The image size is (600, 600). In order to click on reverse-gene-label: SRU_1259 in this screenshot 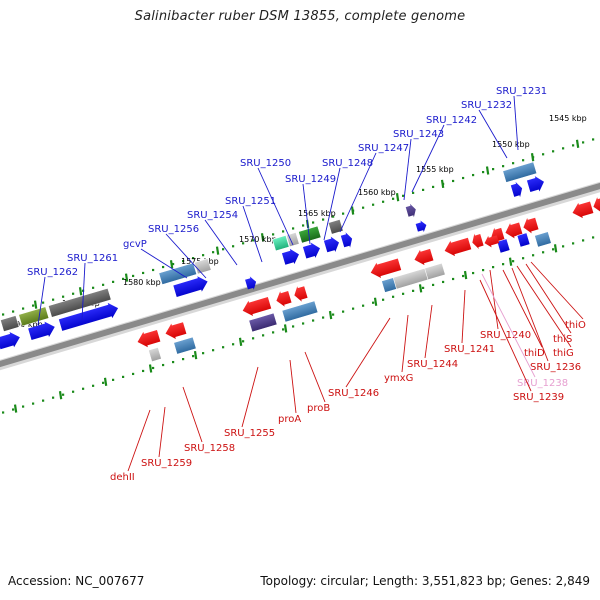, I will do `click(166, 463)`.